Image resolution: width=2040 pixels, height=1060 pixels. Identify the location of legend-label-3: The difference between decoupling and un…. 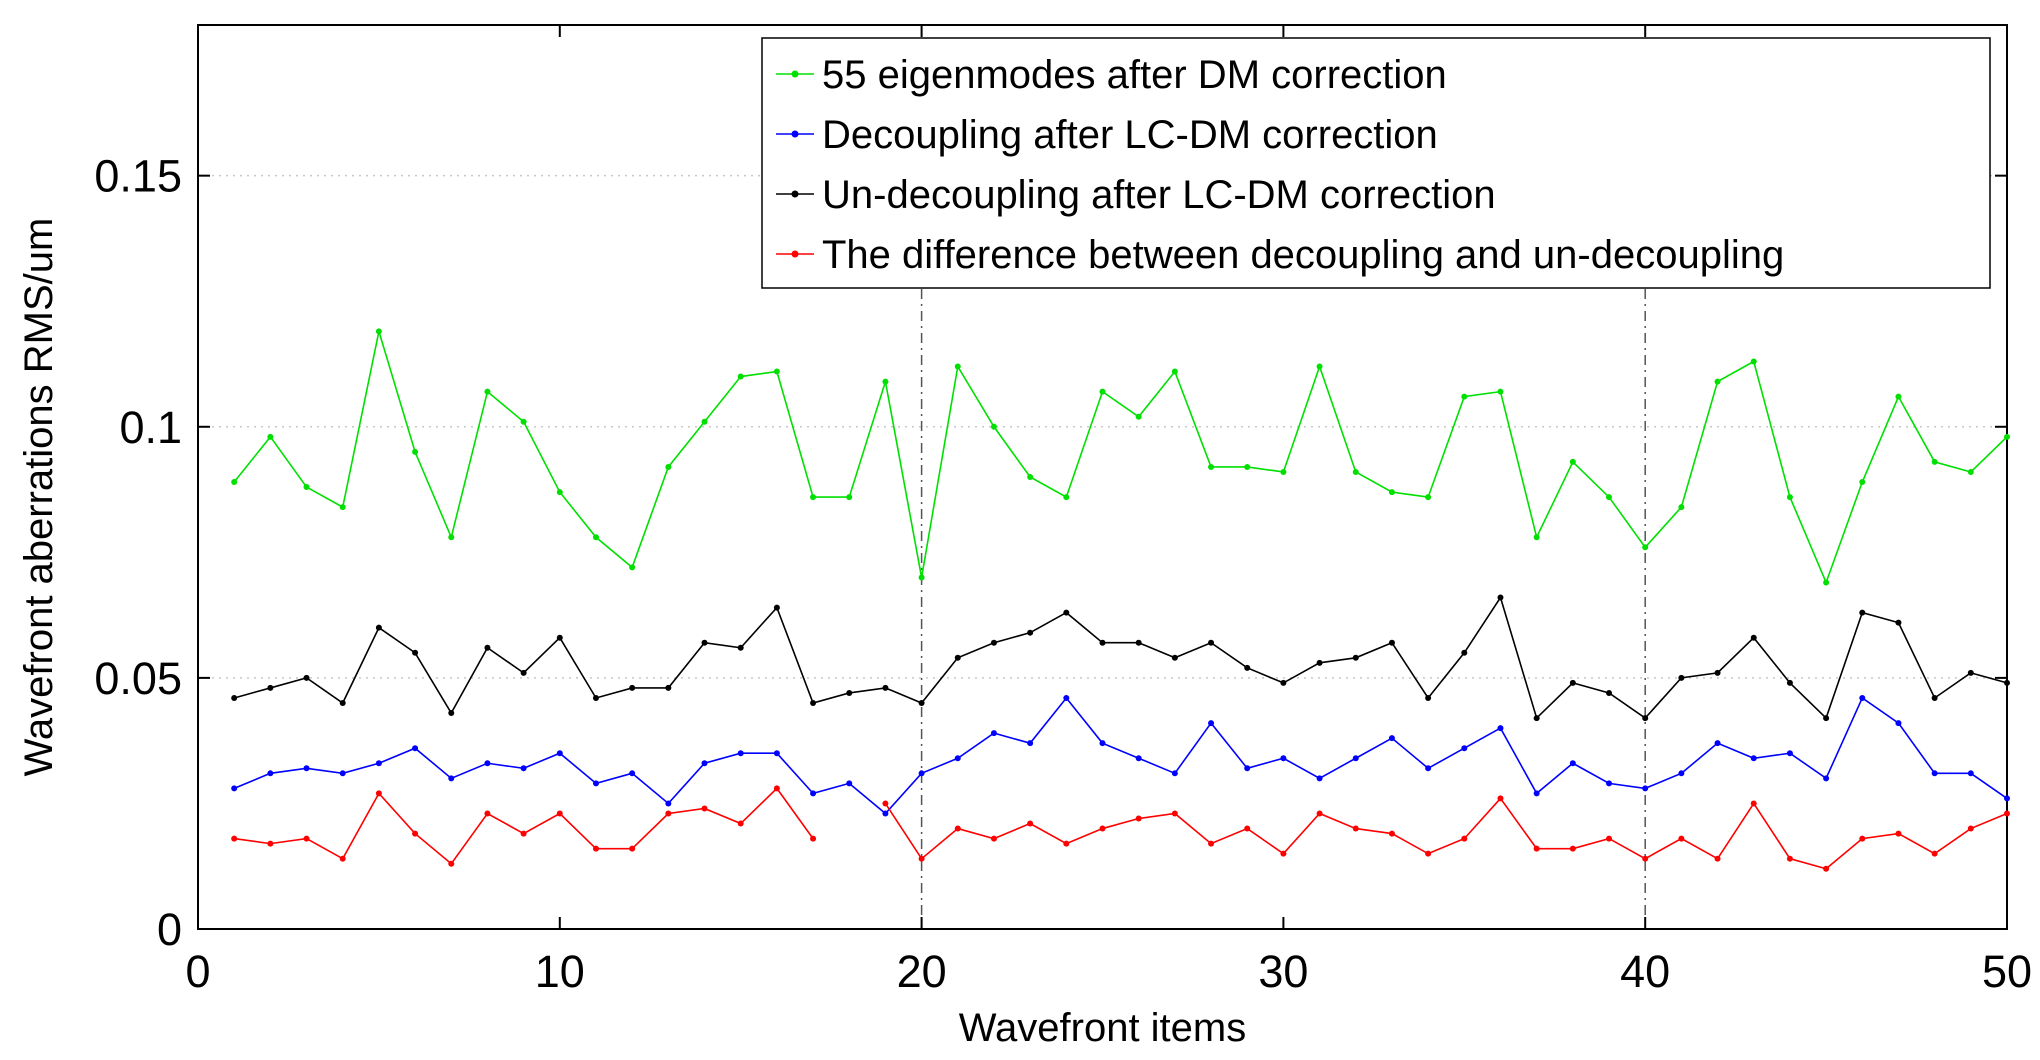
(1303, 255).